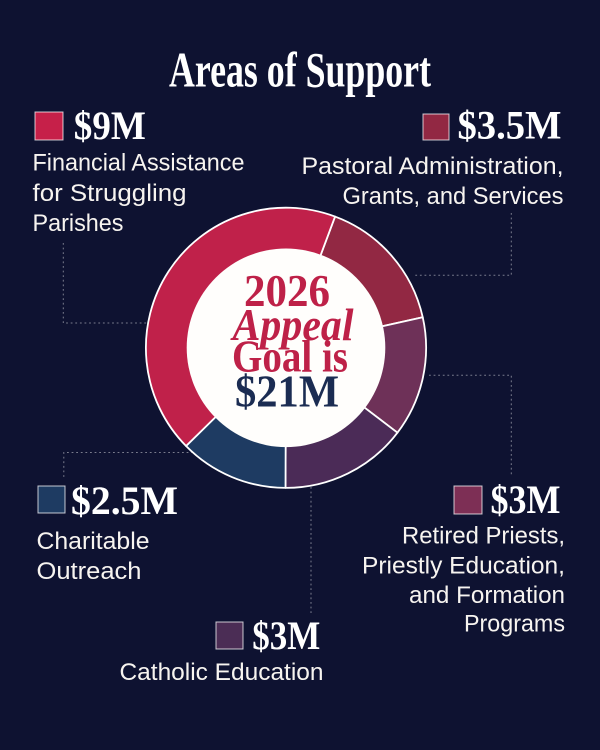 The height and width of the screenshot is (750, 600). What do you see at coordinates (510, 125) in the screenshot?
I see `svg-text: $3.5M` at bounding box center [510, 125].